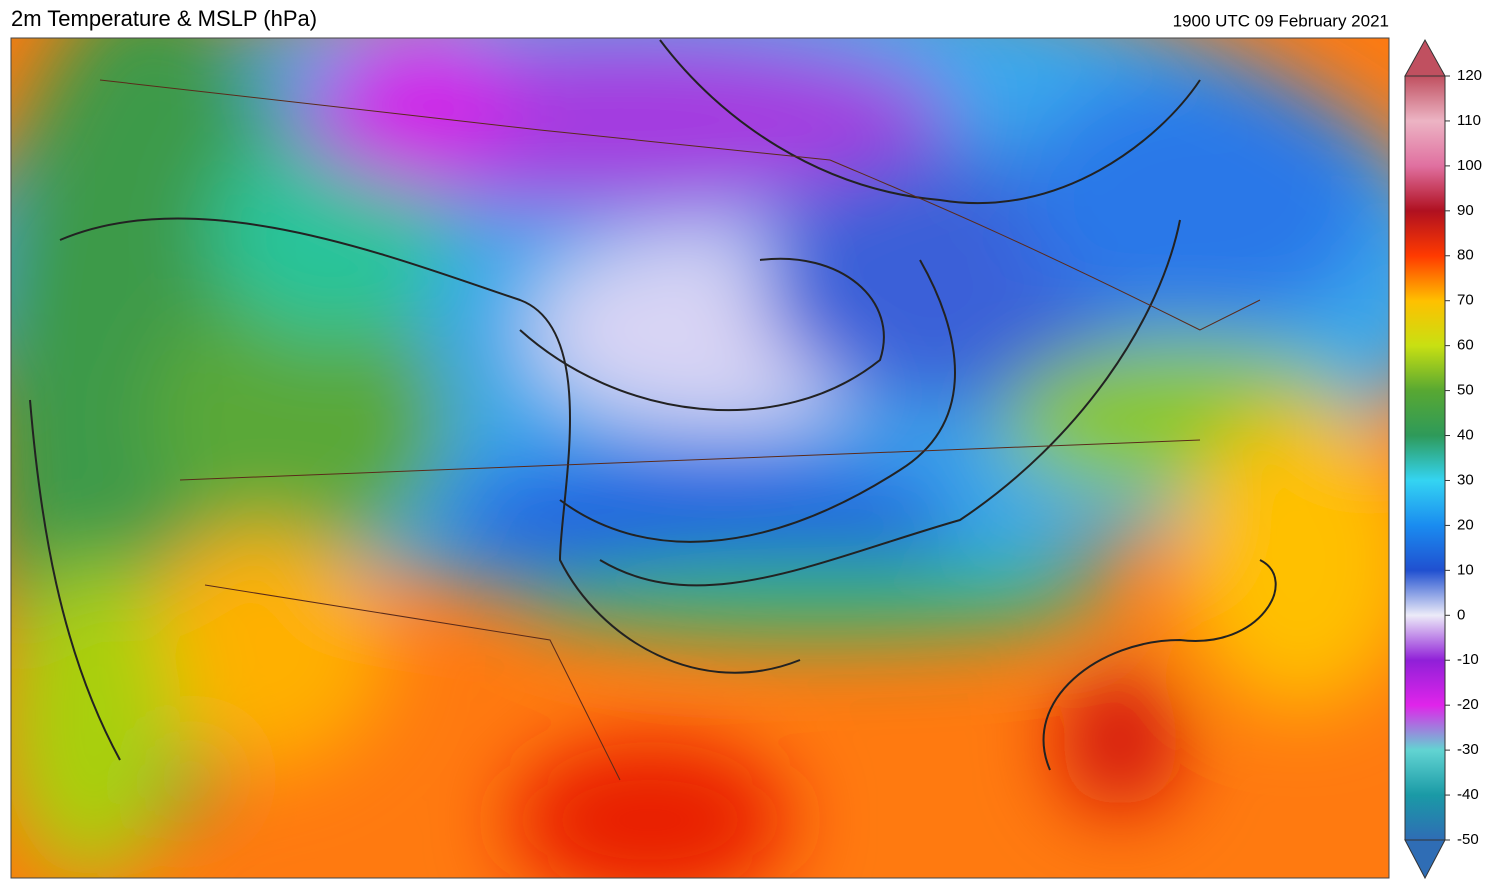 The width and height of the screenshot is (1495, 890). Describe the element at coordinates (1465, 255) in the screenshot. I see `colorbar-tick-label: 80` at that location.